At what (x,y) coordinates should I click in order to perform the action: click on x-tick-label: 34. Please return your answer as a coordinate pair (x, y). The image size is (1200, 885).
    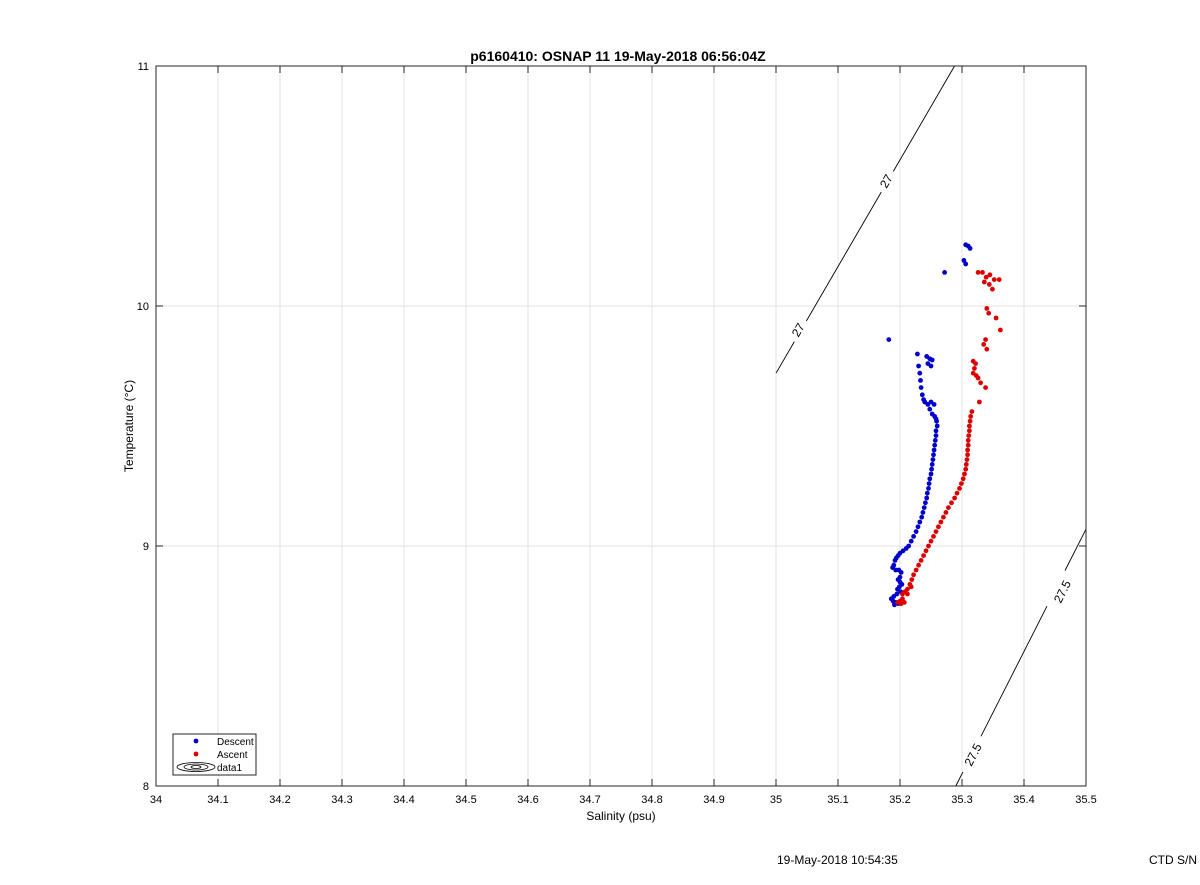
    Looking at the image, I should click on (156, 800).